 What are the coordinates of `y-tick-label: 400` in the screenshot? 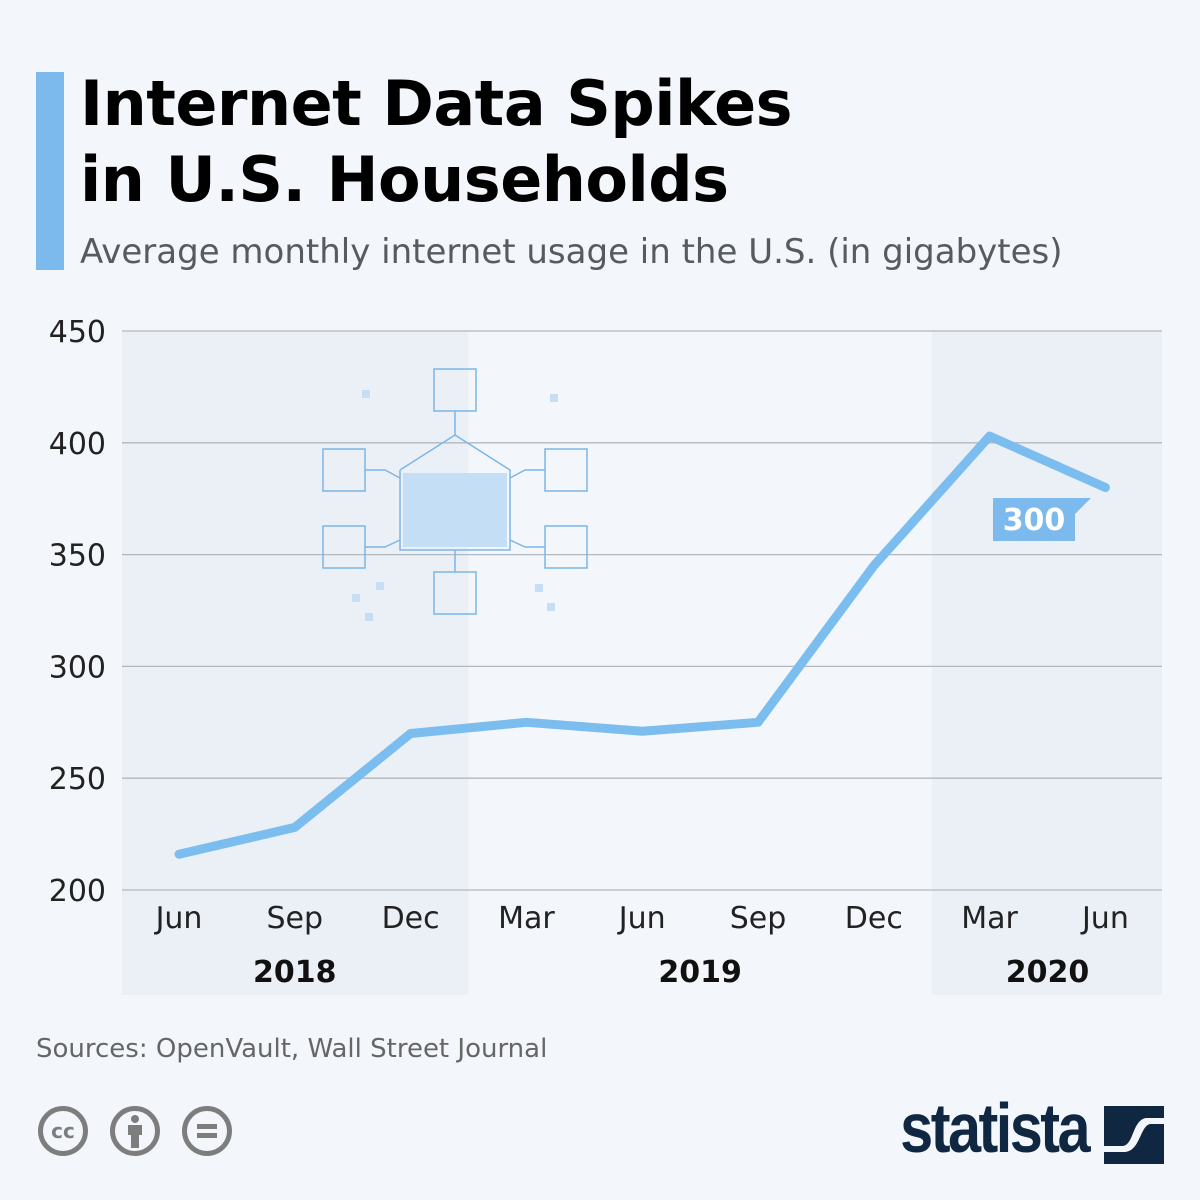 It's located at (77, 444).